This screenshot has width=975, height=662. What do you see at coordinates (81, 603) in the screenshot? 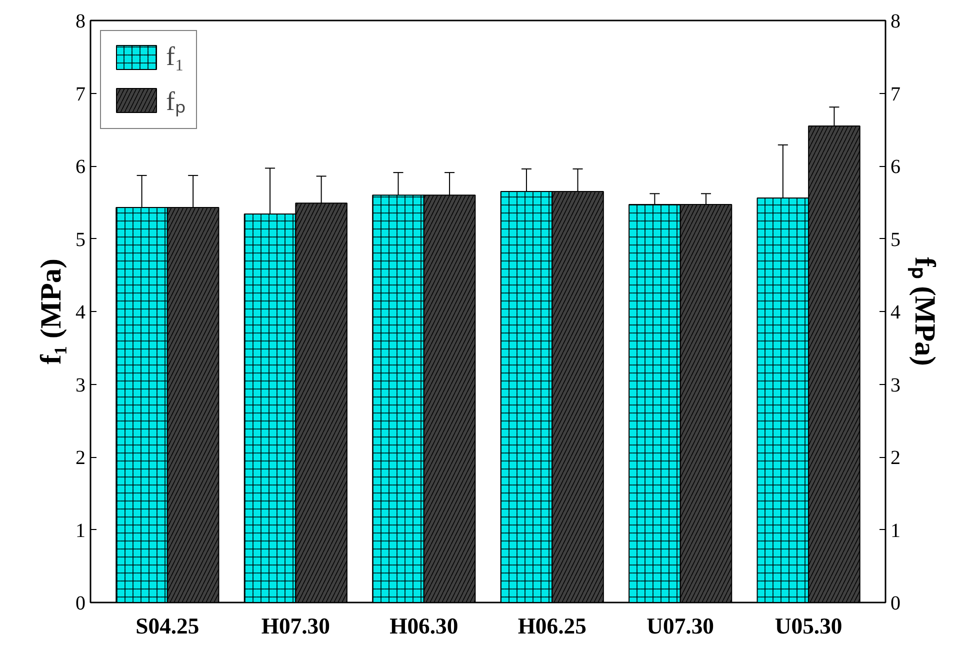
I see `y-tick-label: 0` at bounding box center [81, 603].